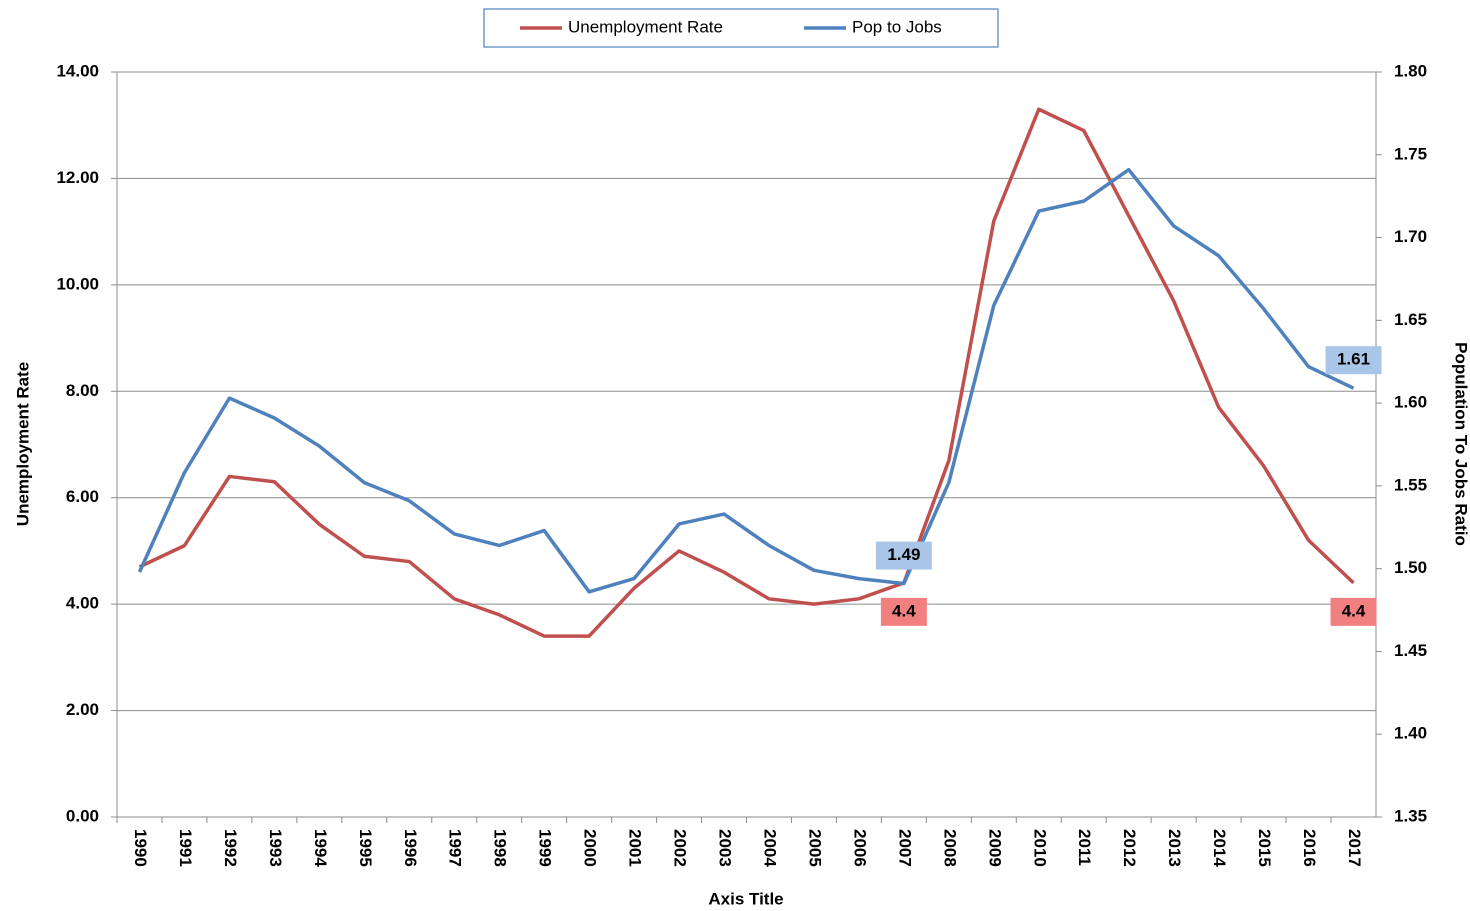  Describe the element at coordinates (22, 444) in the screenshot. I see `y-axis-title: Unemployment Rate` at that location.